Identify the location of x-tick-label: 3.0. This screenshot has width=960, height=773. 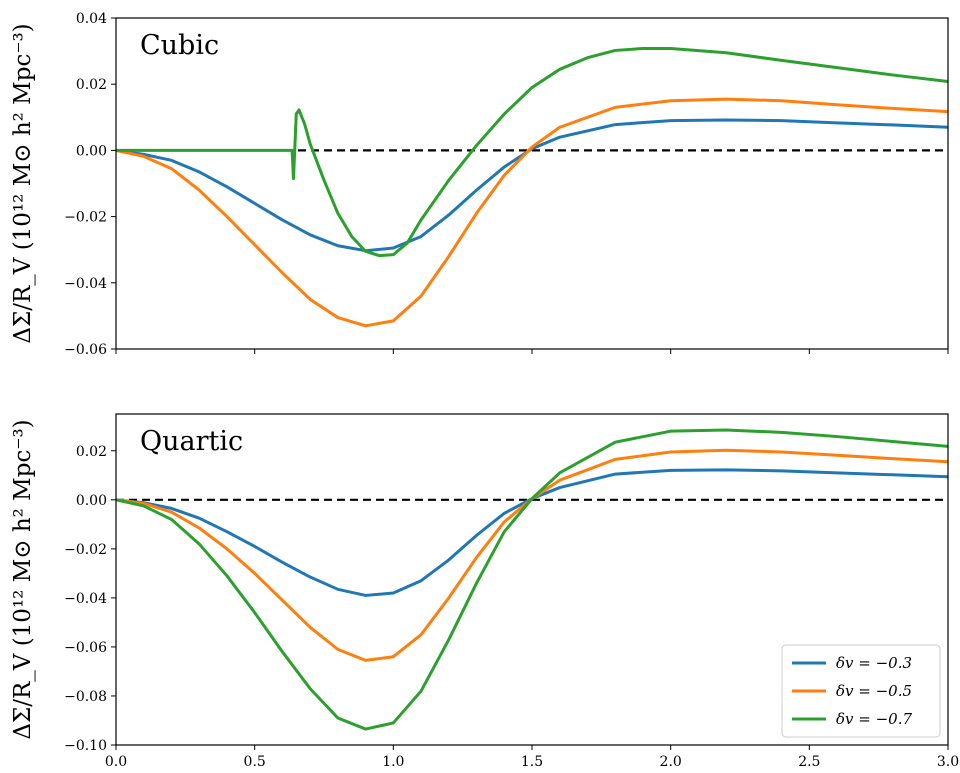
(948, 762).